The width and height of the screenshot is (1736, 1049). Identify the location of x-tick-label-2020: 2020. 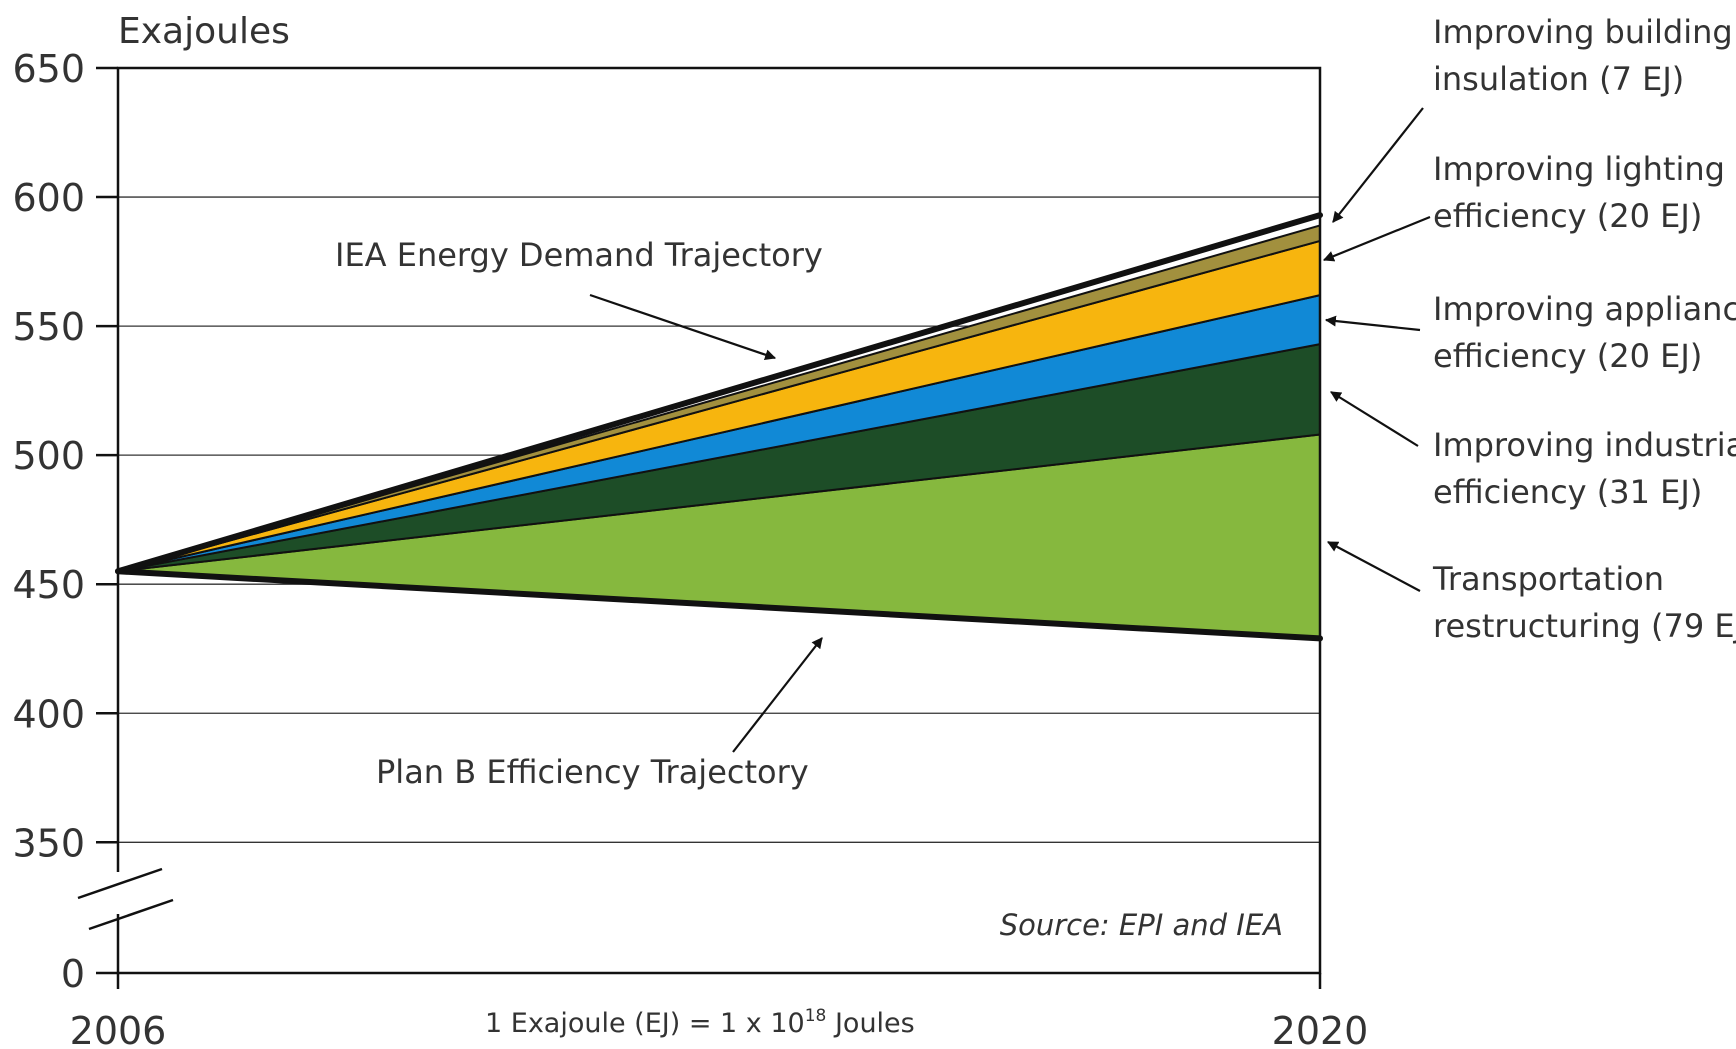
(1320, 1029).